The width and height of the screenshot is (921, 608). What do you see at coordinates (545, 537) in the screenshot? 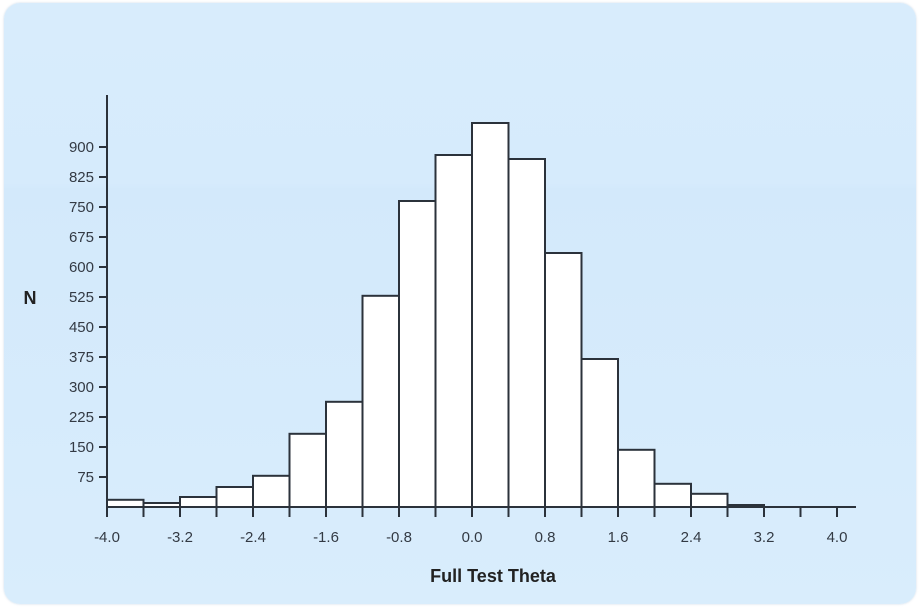
I see `x-tick-label: 0.8` at bounding box center [545, 537].